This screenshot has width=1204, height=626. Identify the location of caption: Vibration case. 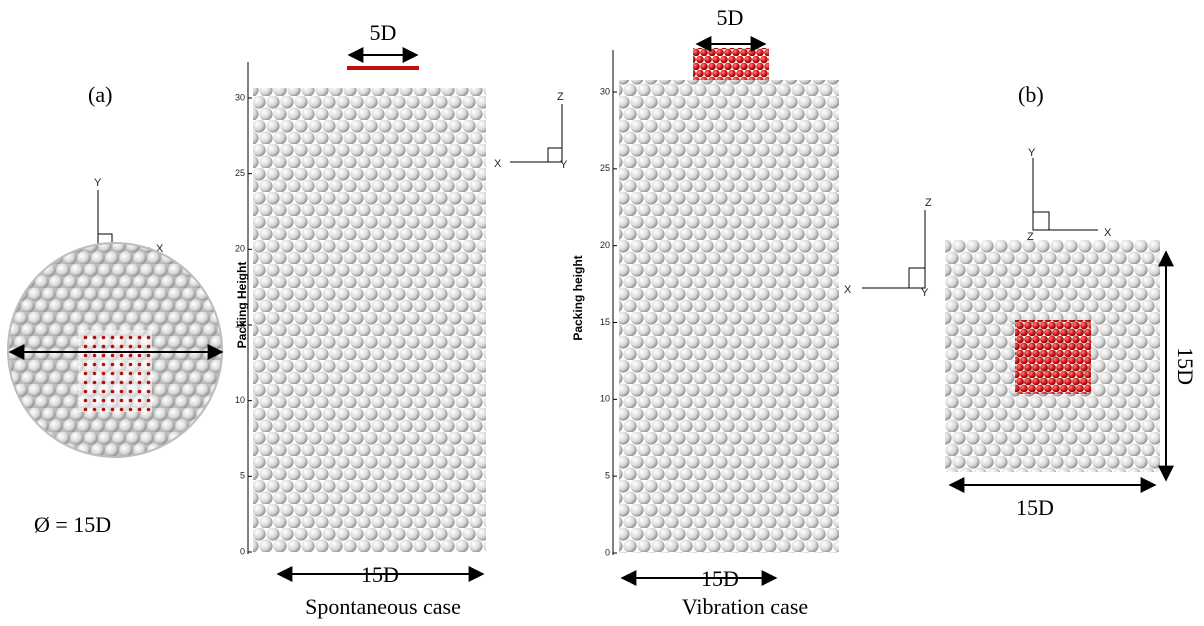
(745, 606).